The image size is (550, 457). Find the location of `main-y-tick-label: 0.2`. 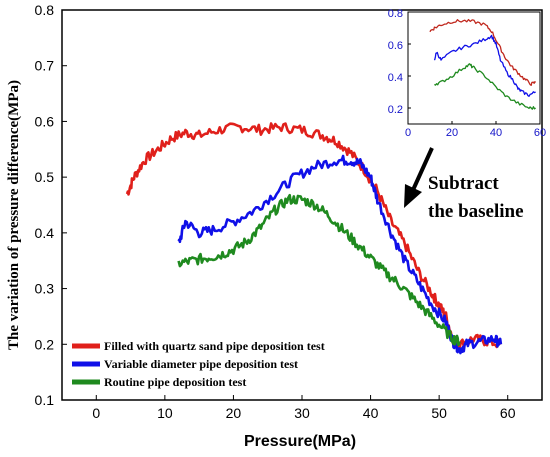

main-y-tick-label: 0.2 is located at coordinates (45, 344).